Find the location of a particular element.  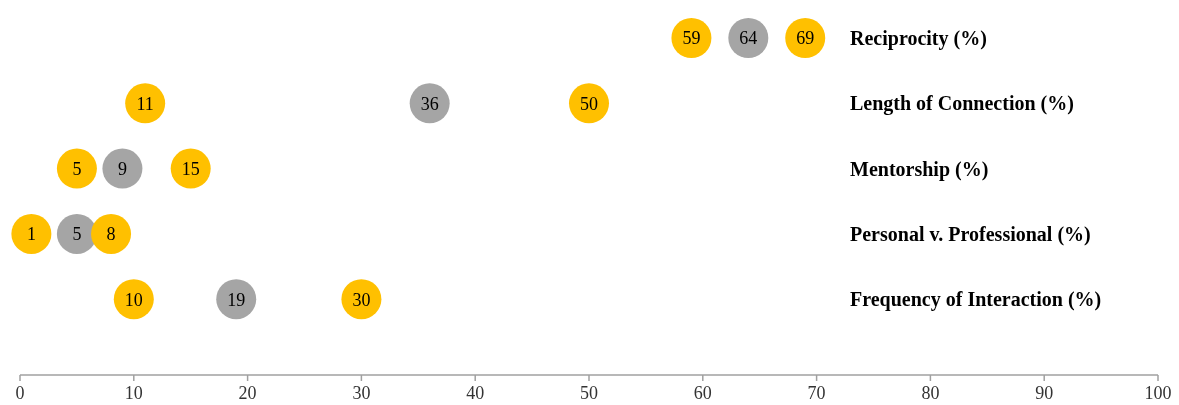

x-tick-label: 60 is located at coordinates (702, 393).